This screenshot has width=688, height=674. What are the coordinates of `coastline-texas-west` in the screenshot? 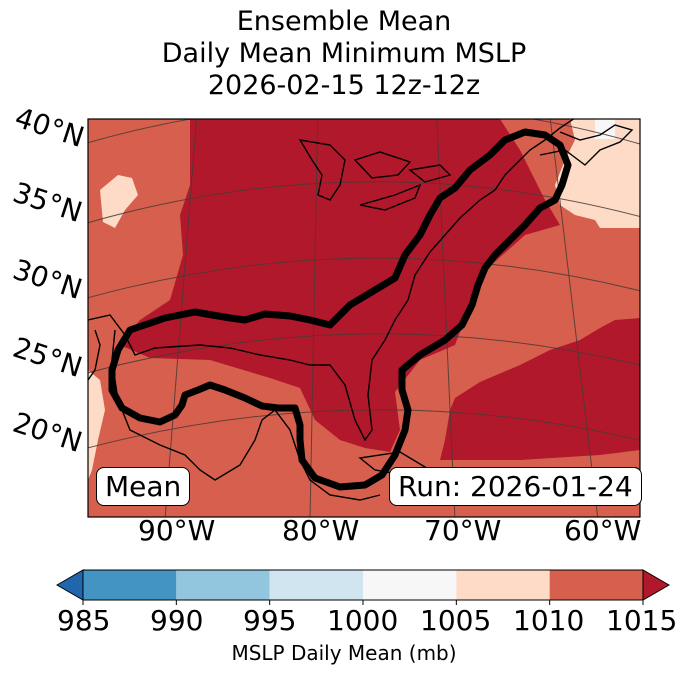 It's located at (94, 355).